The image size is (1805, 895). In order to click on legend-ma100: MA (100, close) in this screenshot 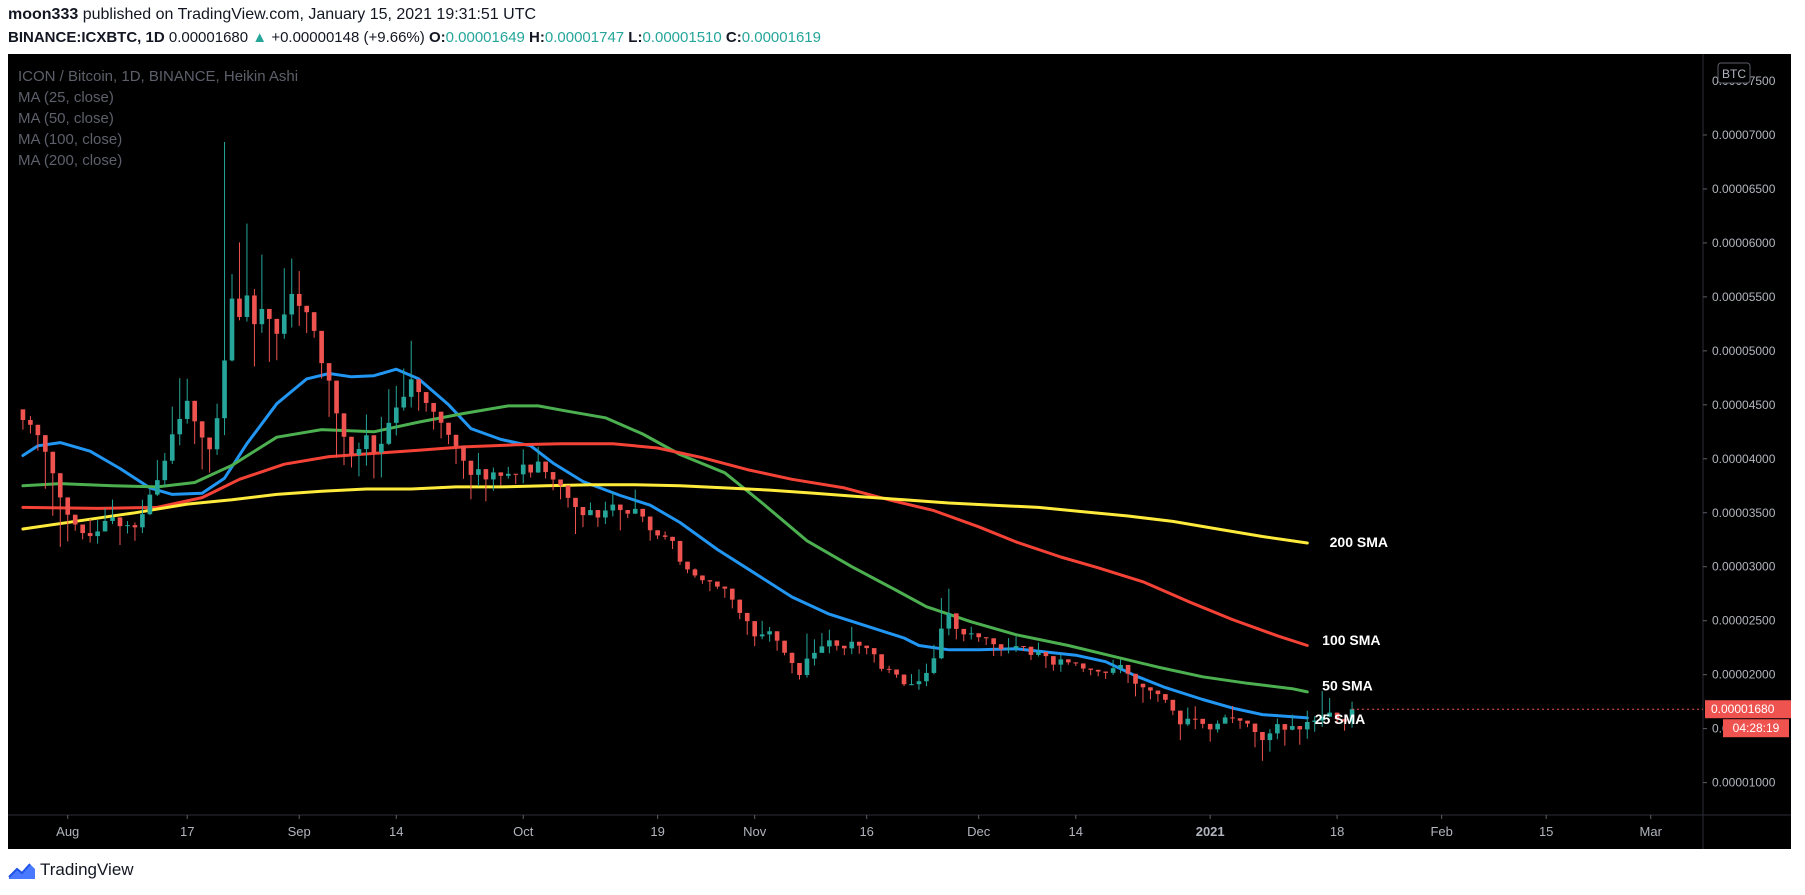, I will do `click(70, 139)`.